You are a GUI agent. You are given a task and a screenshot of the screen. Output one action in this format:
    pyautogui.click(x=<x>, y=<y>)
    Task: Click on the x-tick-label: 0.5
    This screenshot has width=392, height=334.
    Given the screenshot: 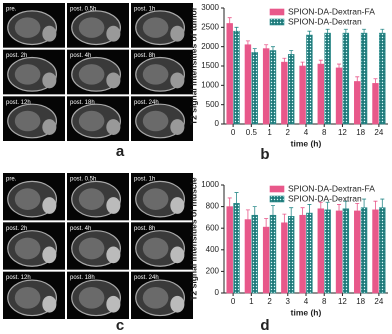 What is the action you would take?
    pyautogui.click(x=252, y=132)
    